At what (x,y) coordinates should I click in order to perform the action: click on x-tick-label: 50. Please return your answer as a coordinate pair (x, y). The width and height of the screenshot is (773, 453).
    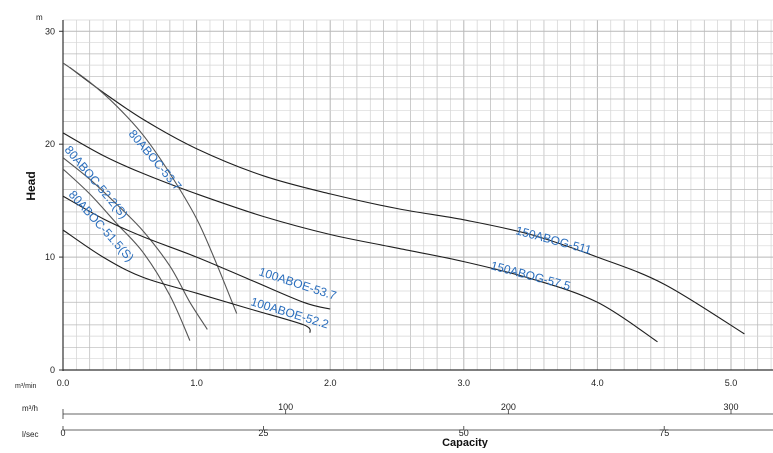
    Looking at the image, I should click on (464, 433).